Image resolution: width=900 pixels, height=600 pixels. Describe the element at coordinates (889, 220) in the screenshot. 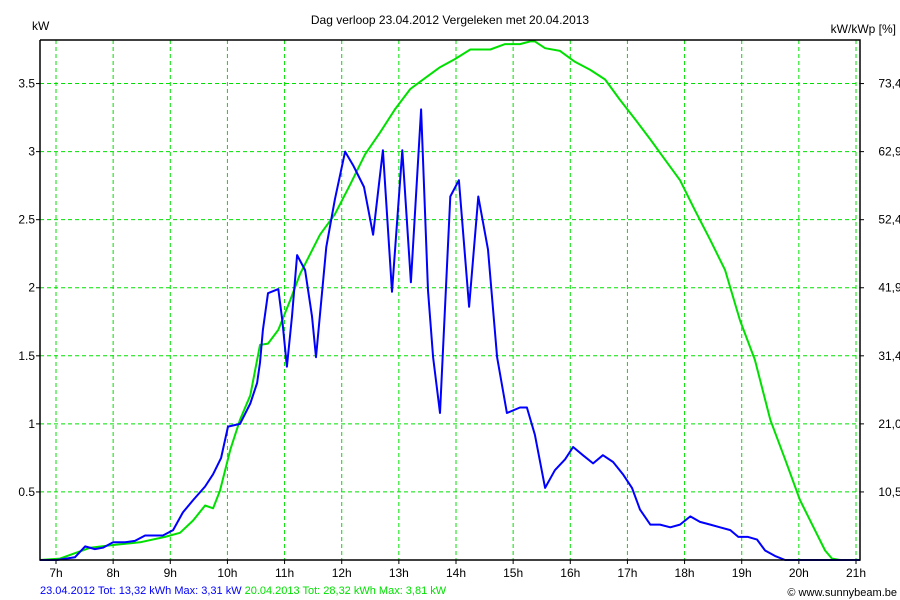

I see `y2-tick-label: 52,4` at that location.